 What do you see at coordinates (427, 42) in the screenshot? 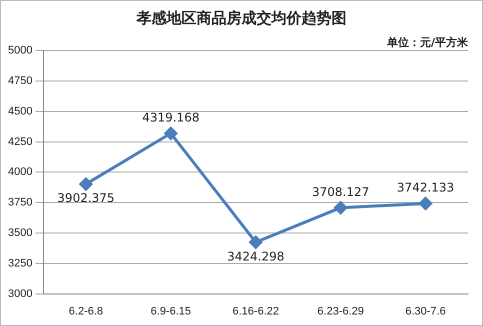
I see `text: 单位：元/平方米` at bounding box center [427, 42].